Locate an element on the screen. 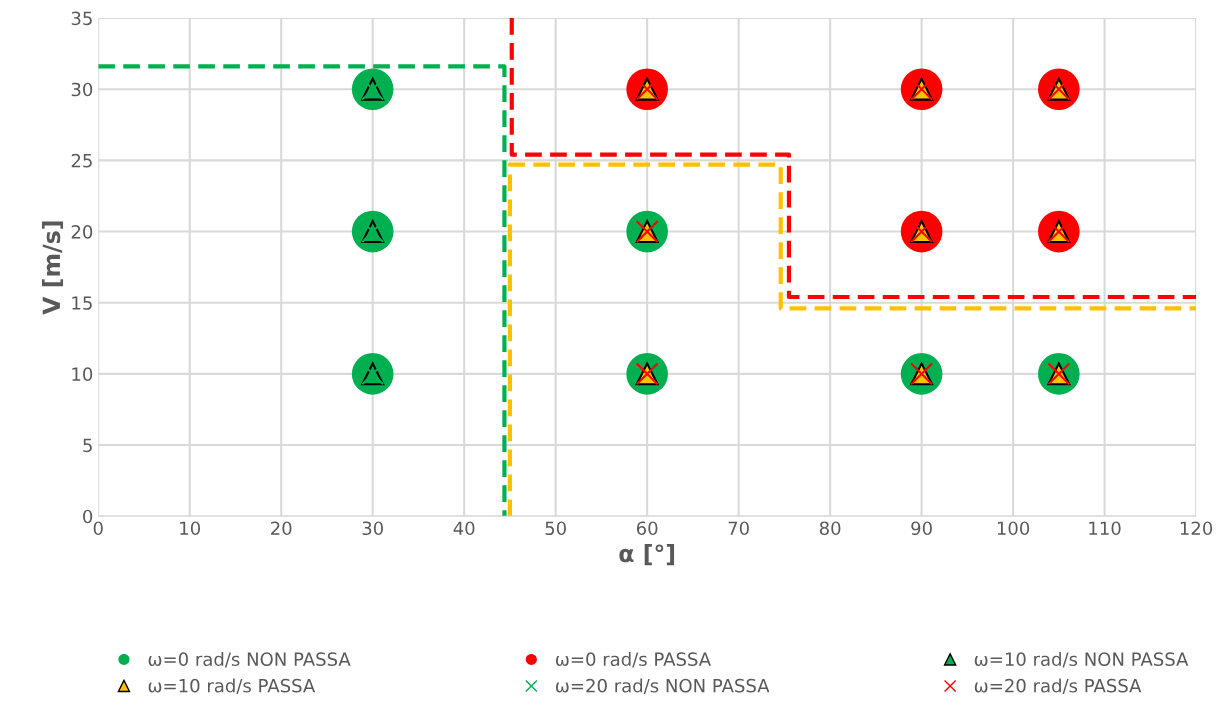 Image resolution: width=1228 pixels, height=722 pixels. legend-label: ω=10 rad/s NON PASSA is located at coordinates (1081, 660).